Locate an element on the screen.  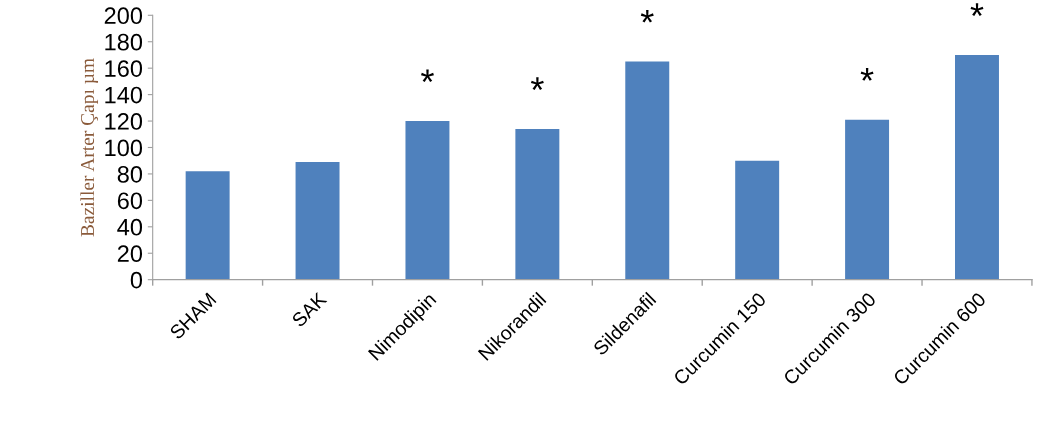
y-tick-label: 120 is located at coordinates (124, 121).